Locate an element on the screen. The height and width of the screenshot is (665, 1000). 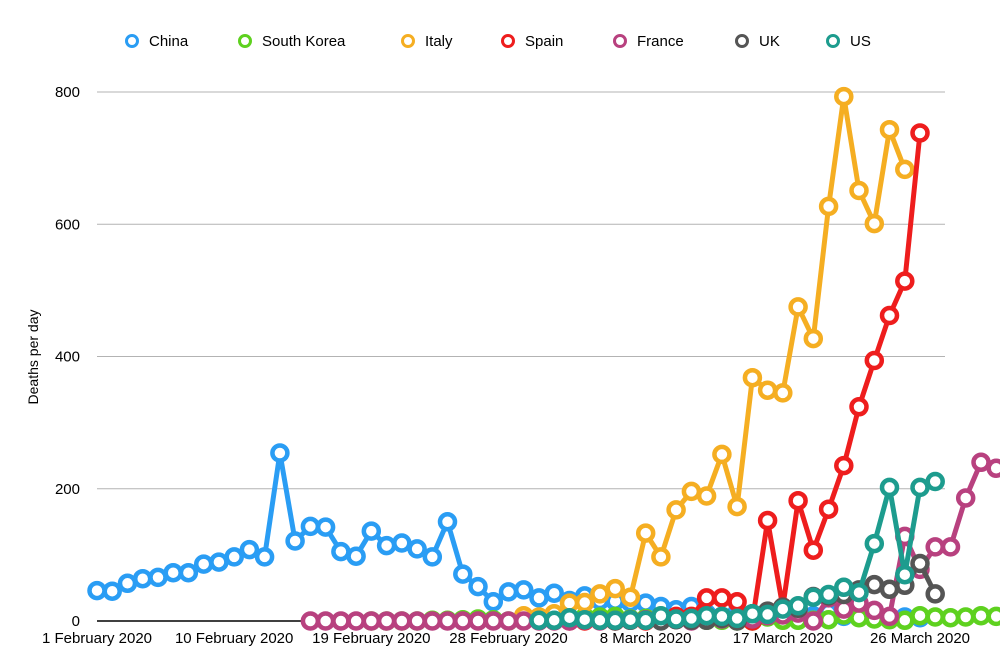
legend: China South Korea Italy Spain France UK US is located at coordinates (498, 41).